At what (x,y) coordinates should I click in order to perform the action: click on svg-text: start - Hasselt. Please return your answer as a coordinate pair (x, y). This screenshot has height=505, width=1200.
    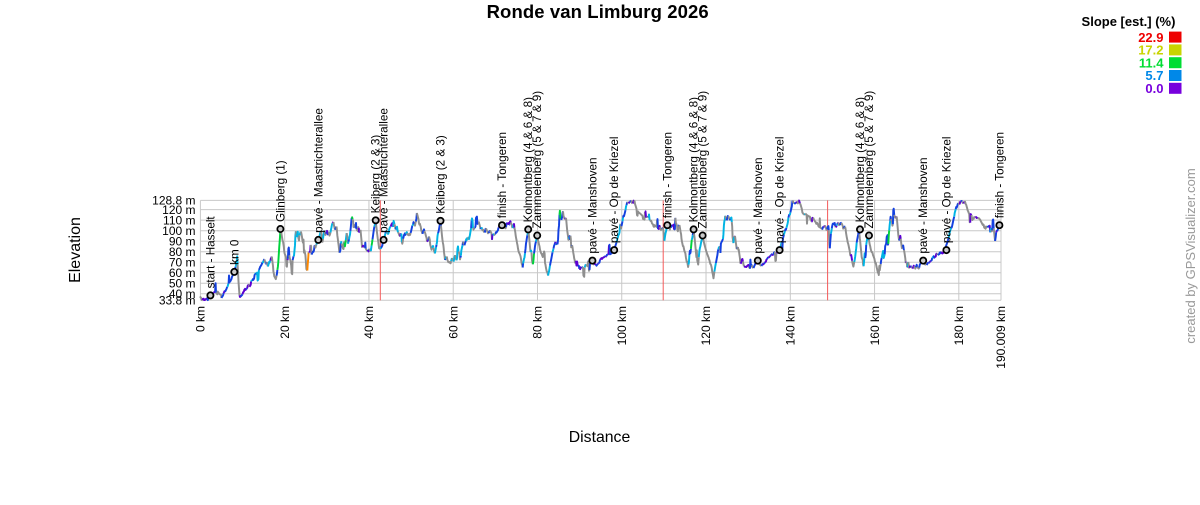
    Looking at the image, I should click on (210, 252).